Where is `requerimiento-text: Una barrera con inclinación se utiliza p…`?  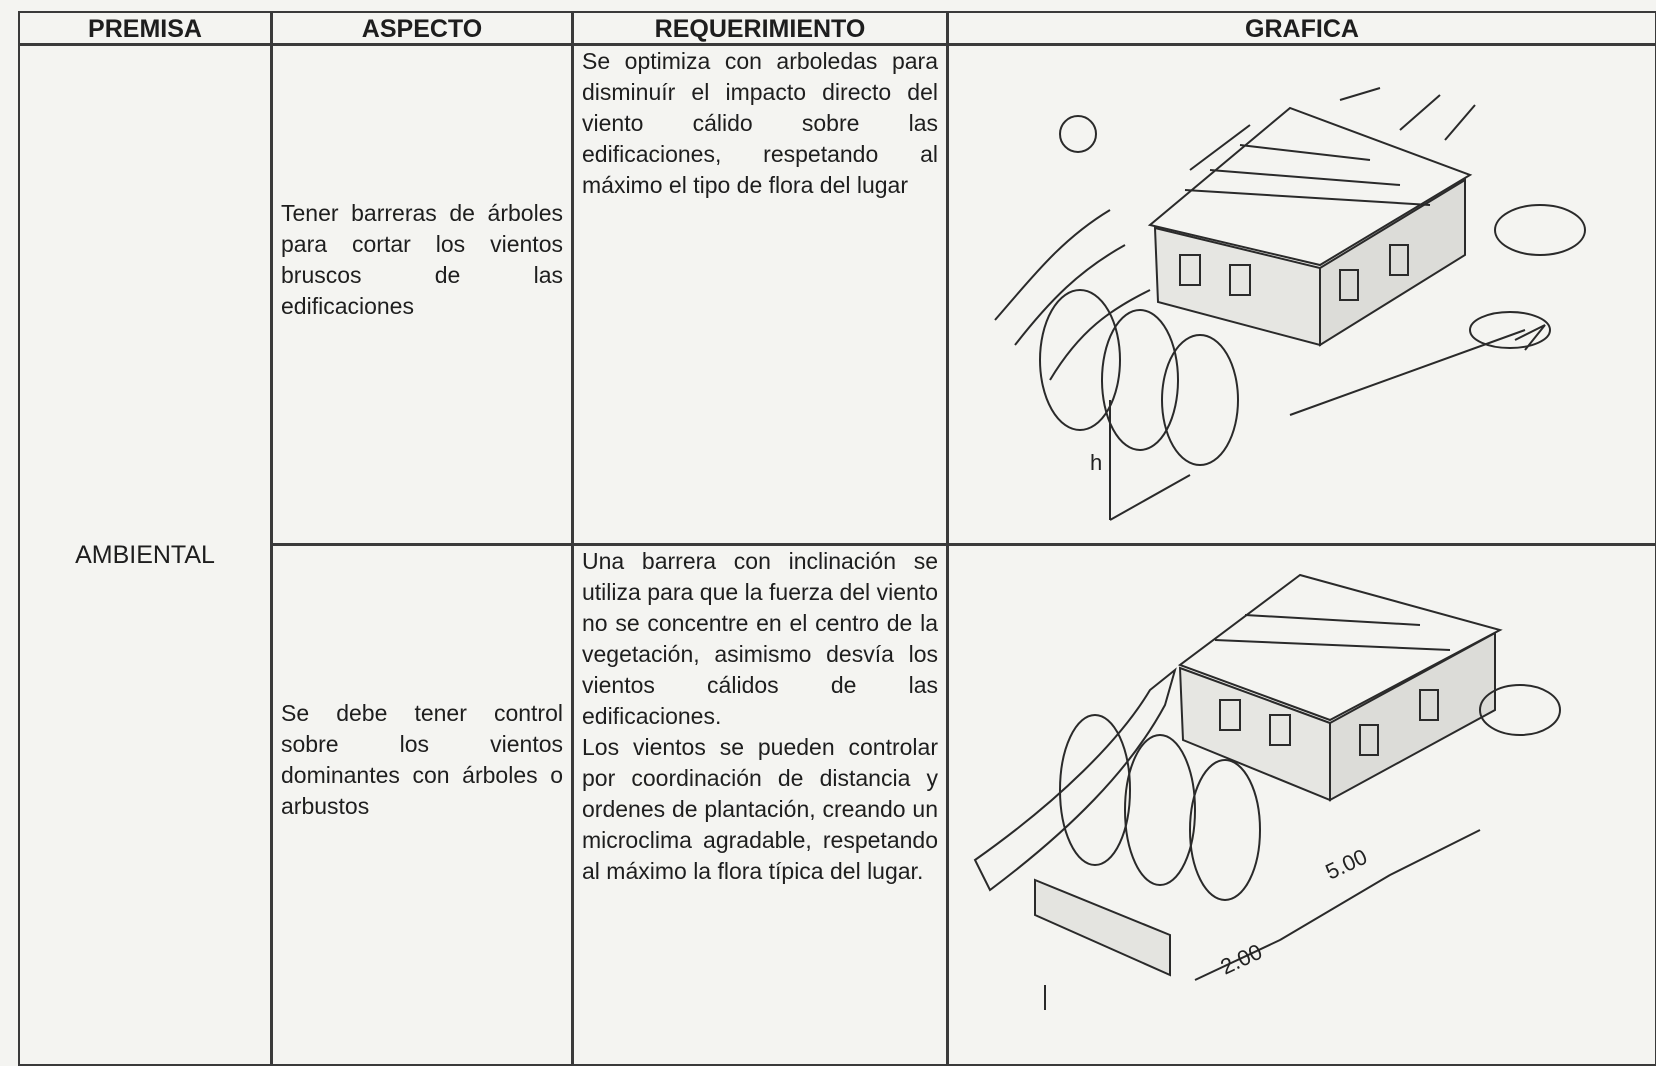
requerimiento-text: Una barrera con inclinación se utiliza p… is located at coordinates (760, 638).